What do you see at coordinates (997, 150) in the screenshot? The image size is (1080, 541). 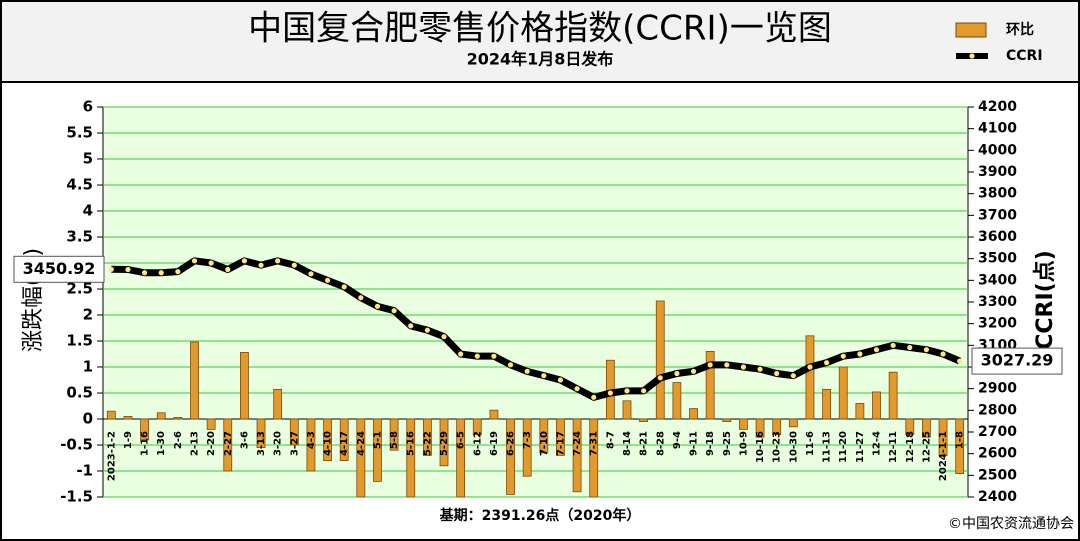 I see `y2-tick-label: 4000` at bounding box center [997, 150].